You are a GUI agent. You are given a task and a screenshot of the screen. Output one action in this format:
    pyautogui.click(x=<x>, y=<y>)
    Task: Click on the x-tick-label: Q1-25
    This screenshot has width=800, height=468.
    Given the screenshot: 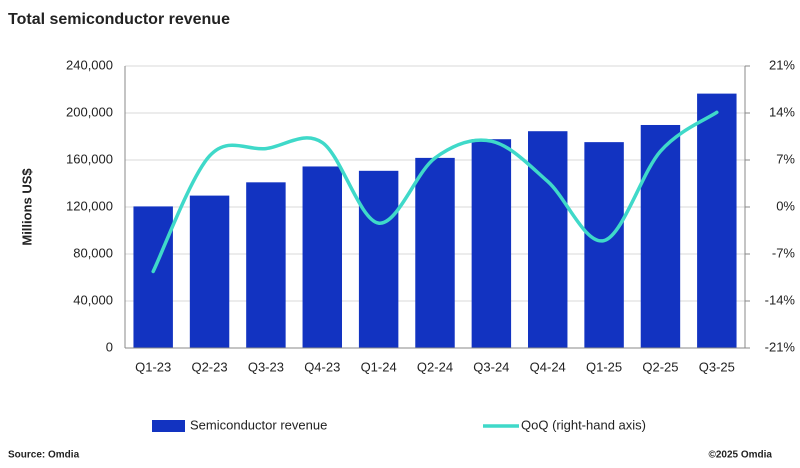 What is the action you would take?
    pyautogui.click(x=604, y=366)
    